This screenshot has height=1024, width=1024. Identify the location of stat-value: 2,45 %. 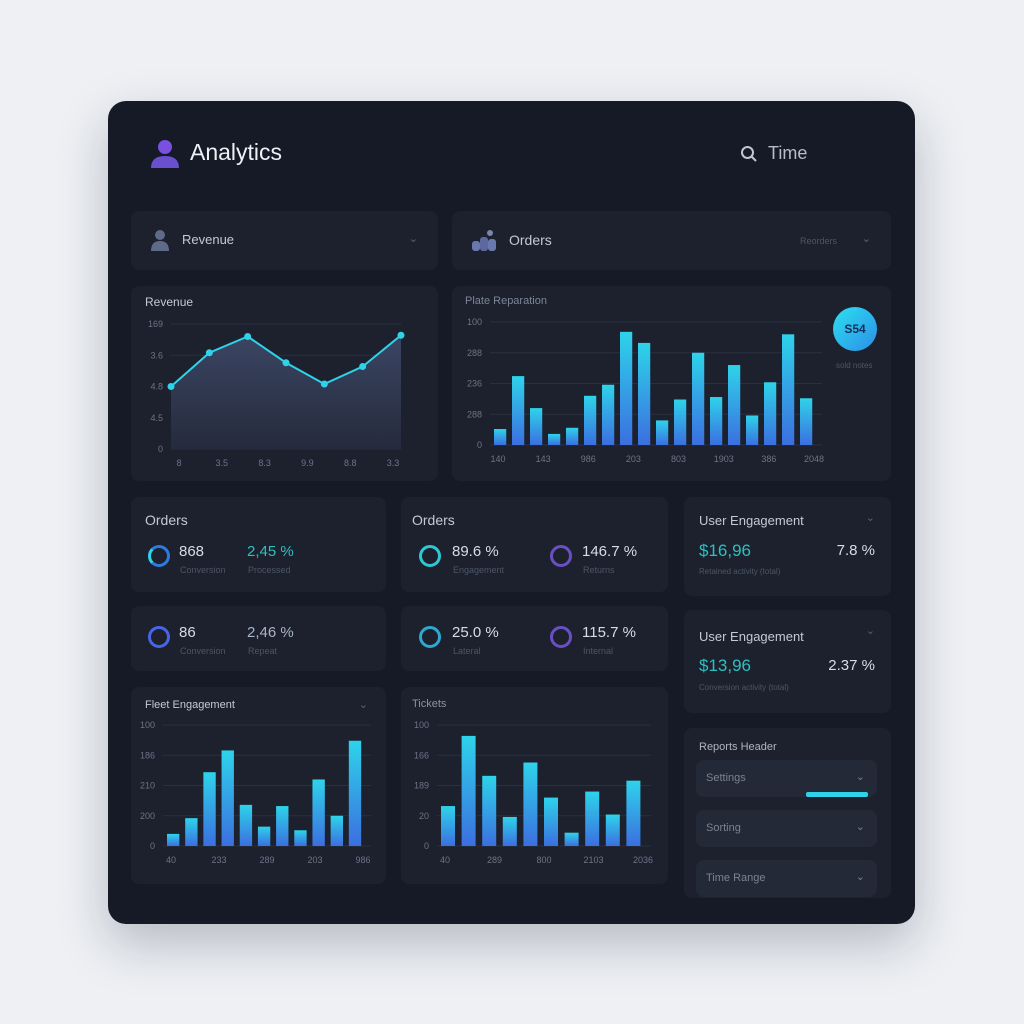
(270, 551).